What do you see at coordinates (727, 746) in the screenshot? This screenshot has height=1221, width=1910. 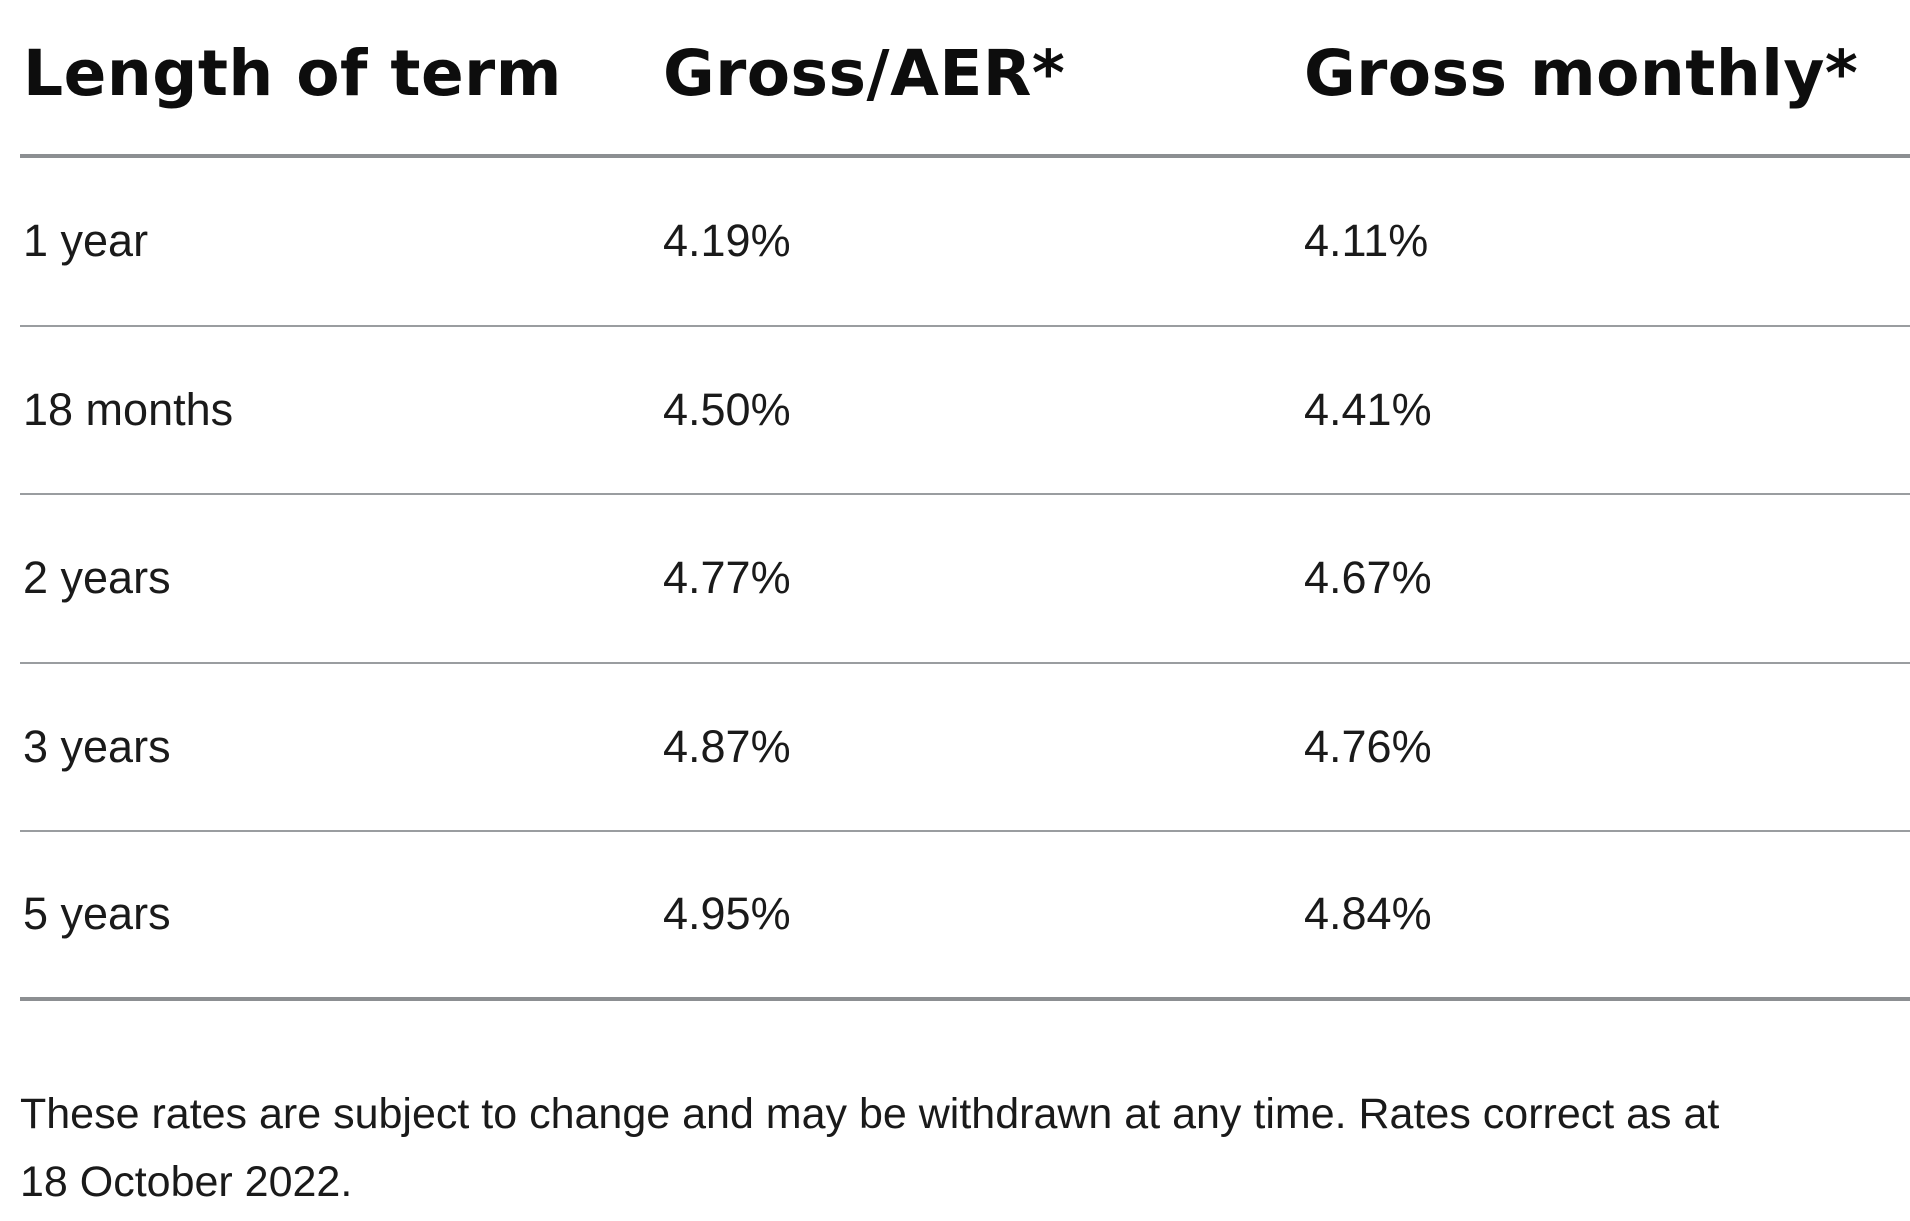 I see `gross-aer-cell: 4.87%` at bounding box center [727, 746].